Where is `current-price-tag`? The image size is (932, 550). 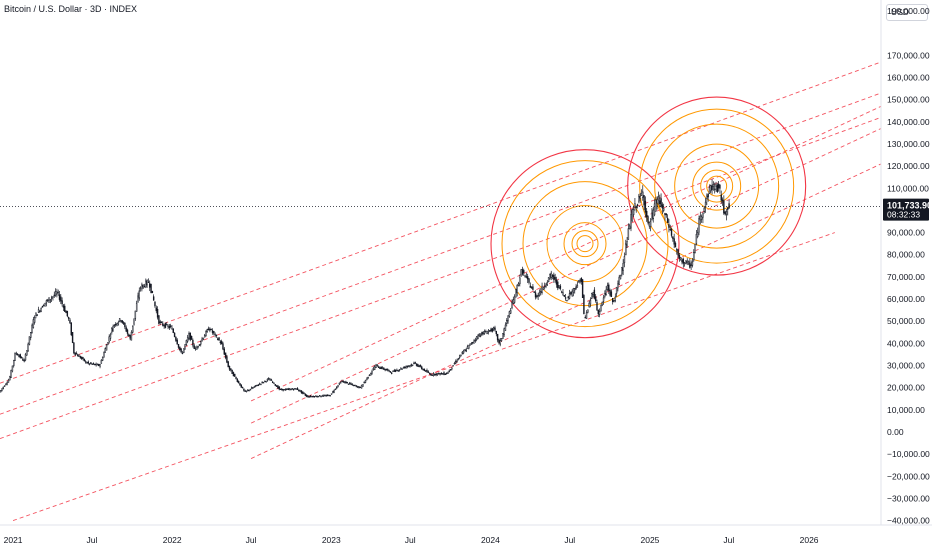 current-price-tag is located at coordinates (906, 209).